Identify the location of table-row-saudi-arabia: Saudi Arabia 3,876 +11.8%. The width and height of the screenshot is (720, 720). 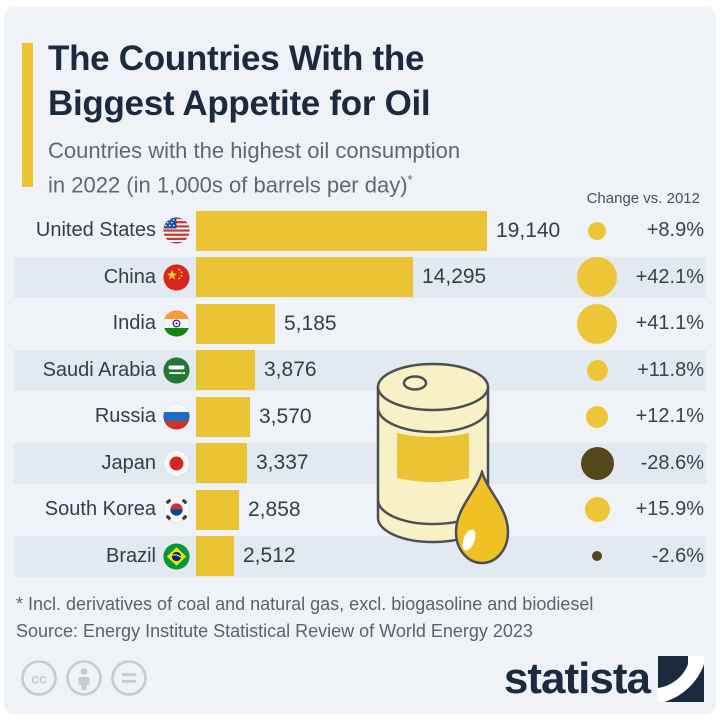
(360, 370).